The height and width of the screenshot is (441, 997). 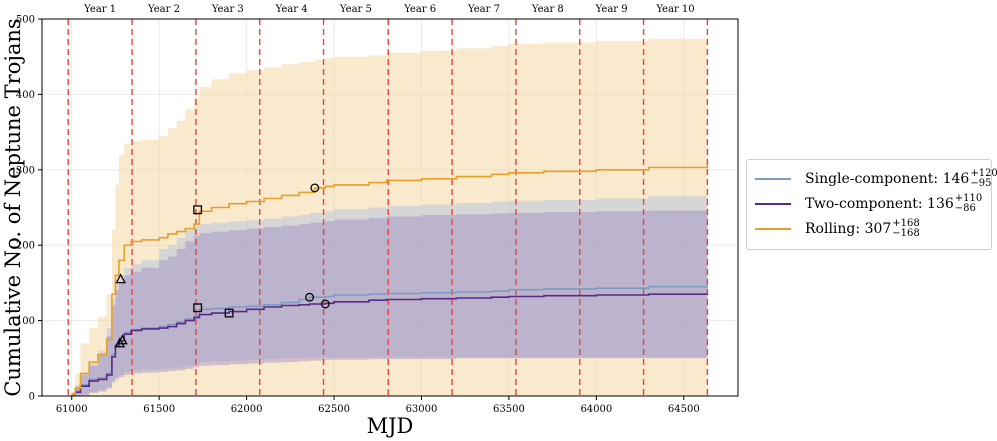 What do you see at coordinates (32, 397) in the screenshot?
I see `y-tick-label: 0` at bounding box center [32, 397].